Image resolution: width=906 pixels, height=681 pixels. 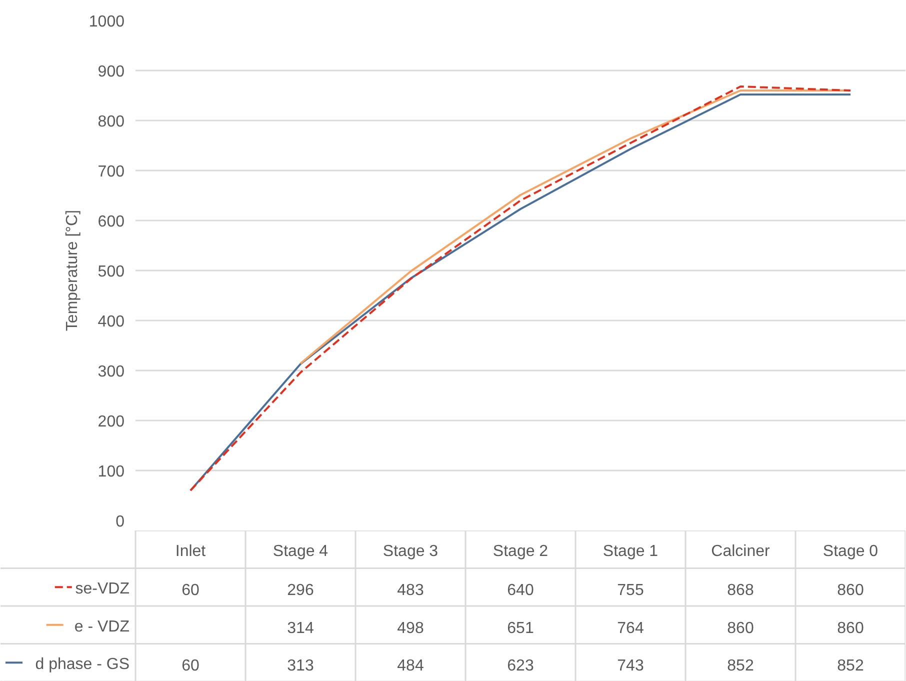 I want to click on data-label: 755, so click(x=630, y=591).